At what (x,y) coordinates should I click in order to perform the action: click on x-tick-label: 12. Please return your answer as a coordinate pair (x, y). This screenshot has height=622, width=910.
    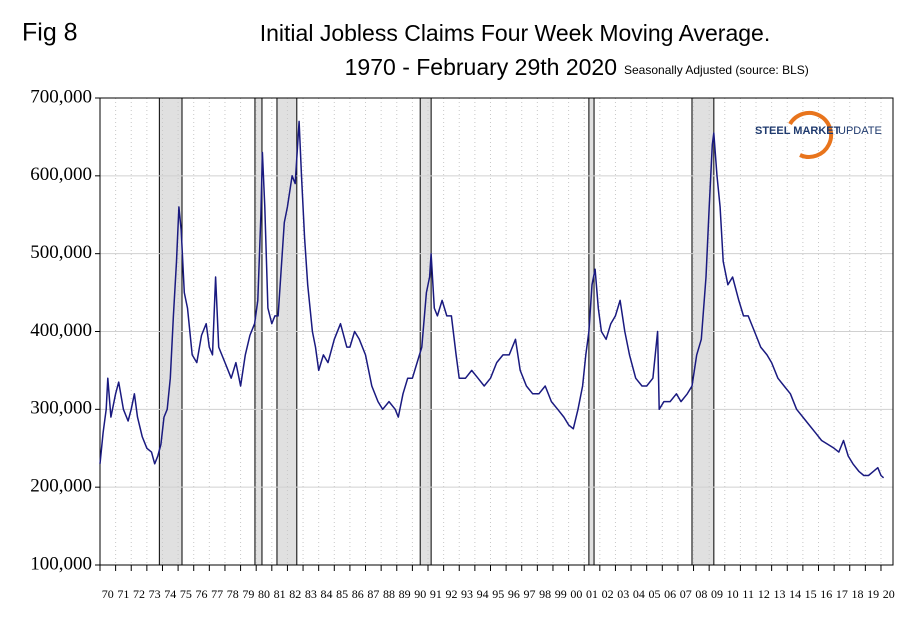
    Looking at the image, I should click on (764, 594).